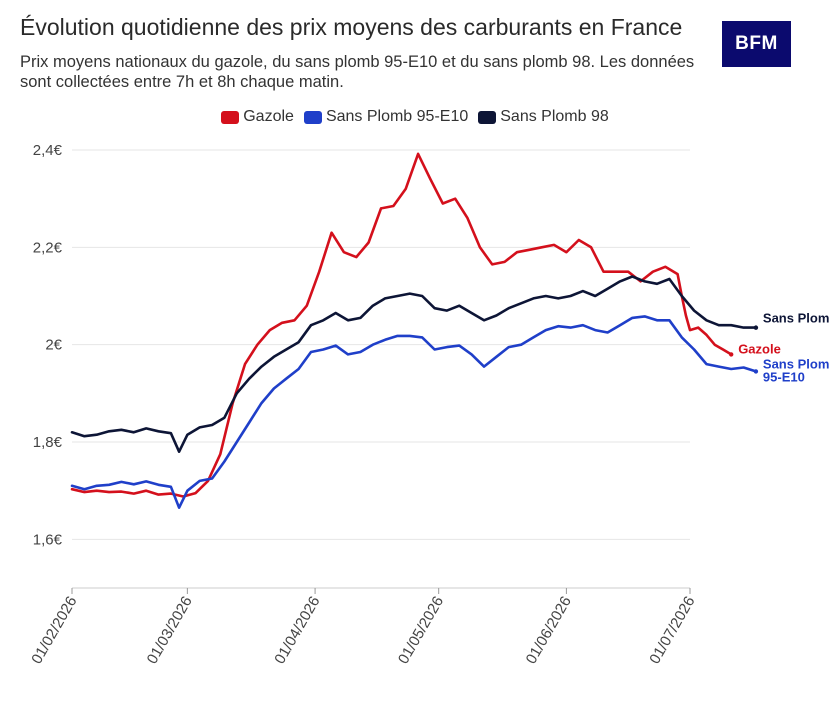 The width and height of the screenshot is (830, 706). What do you see at coordinates (297, 631) in the screenshot?
I see `x-tick-label: 01/04/2026` at bounding box center [297, 631].